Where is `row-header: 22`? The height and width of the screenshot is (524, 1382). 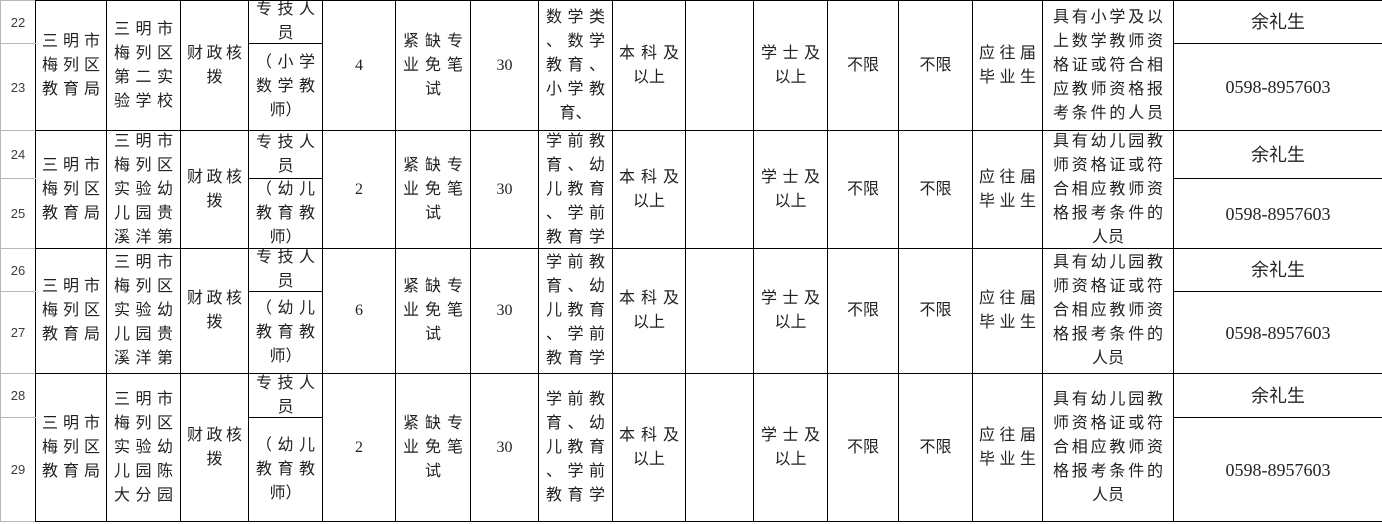
row-header: 22 is located at coordinates (18, 22).